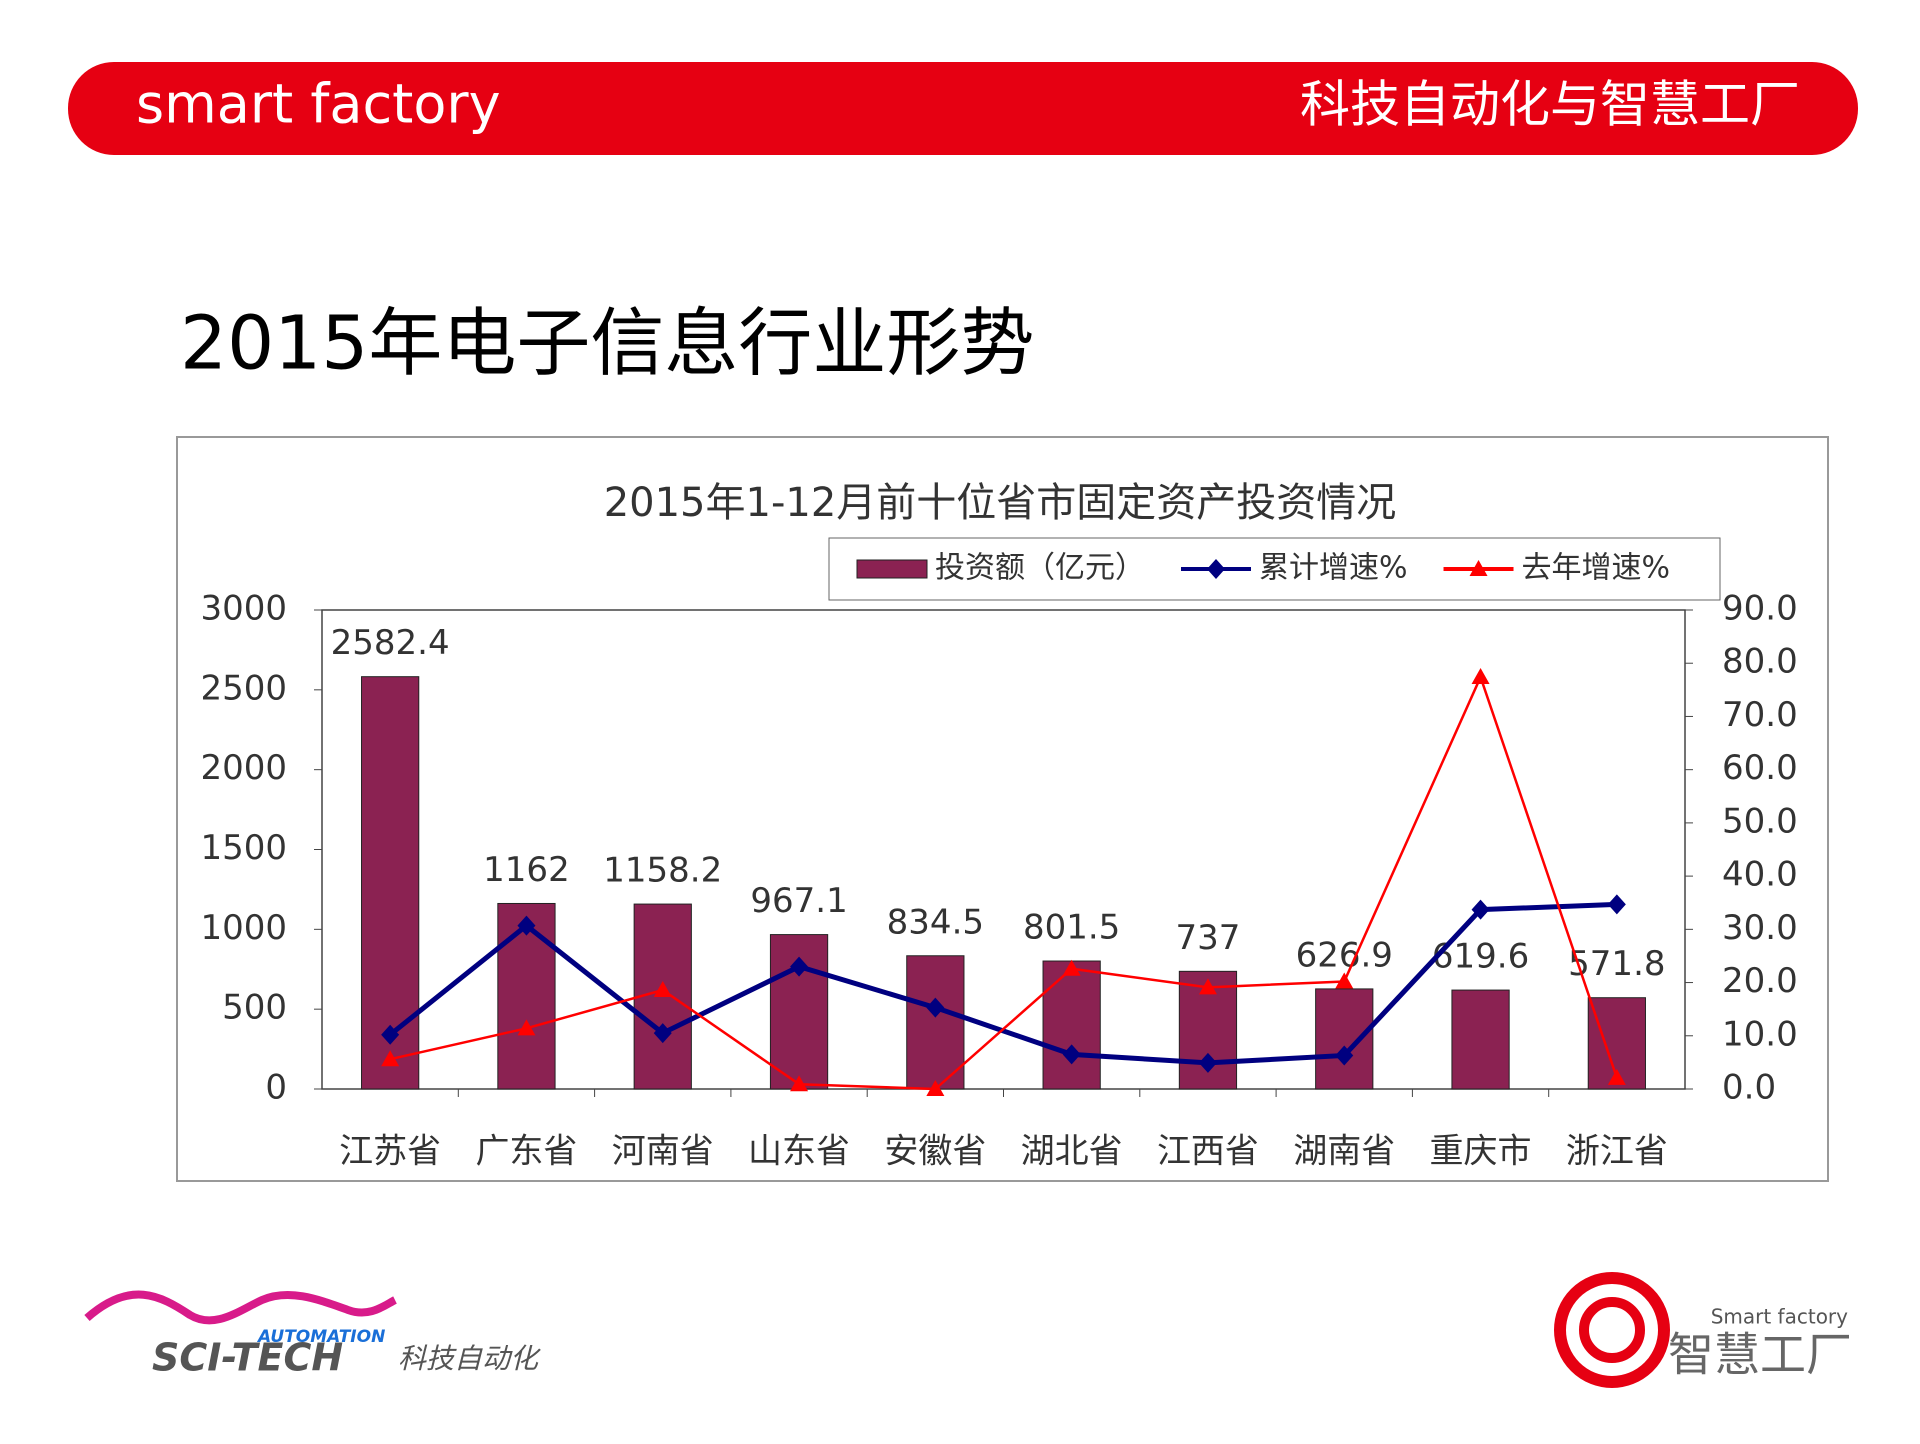  Describe the element at coordinates (1550, 105) in the screenshot. I see `header-right: 科技自动化与智慧工厂` at that location.